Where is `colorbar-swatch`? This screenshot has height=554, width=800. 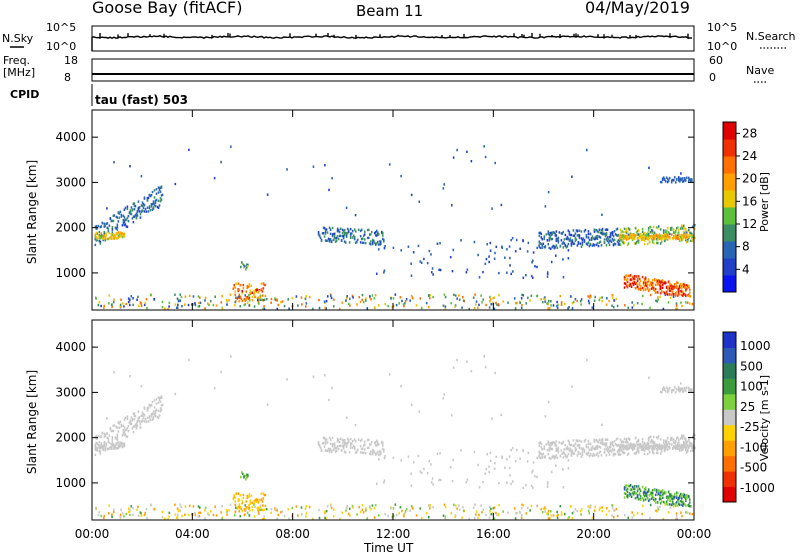
colorbar-swatch is located at coordinates (729, 355).